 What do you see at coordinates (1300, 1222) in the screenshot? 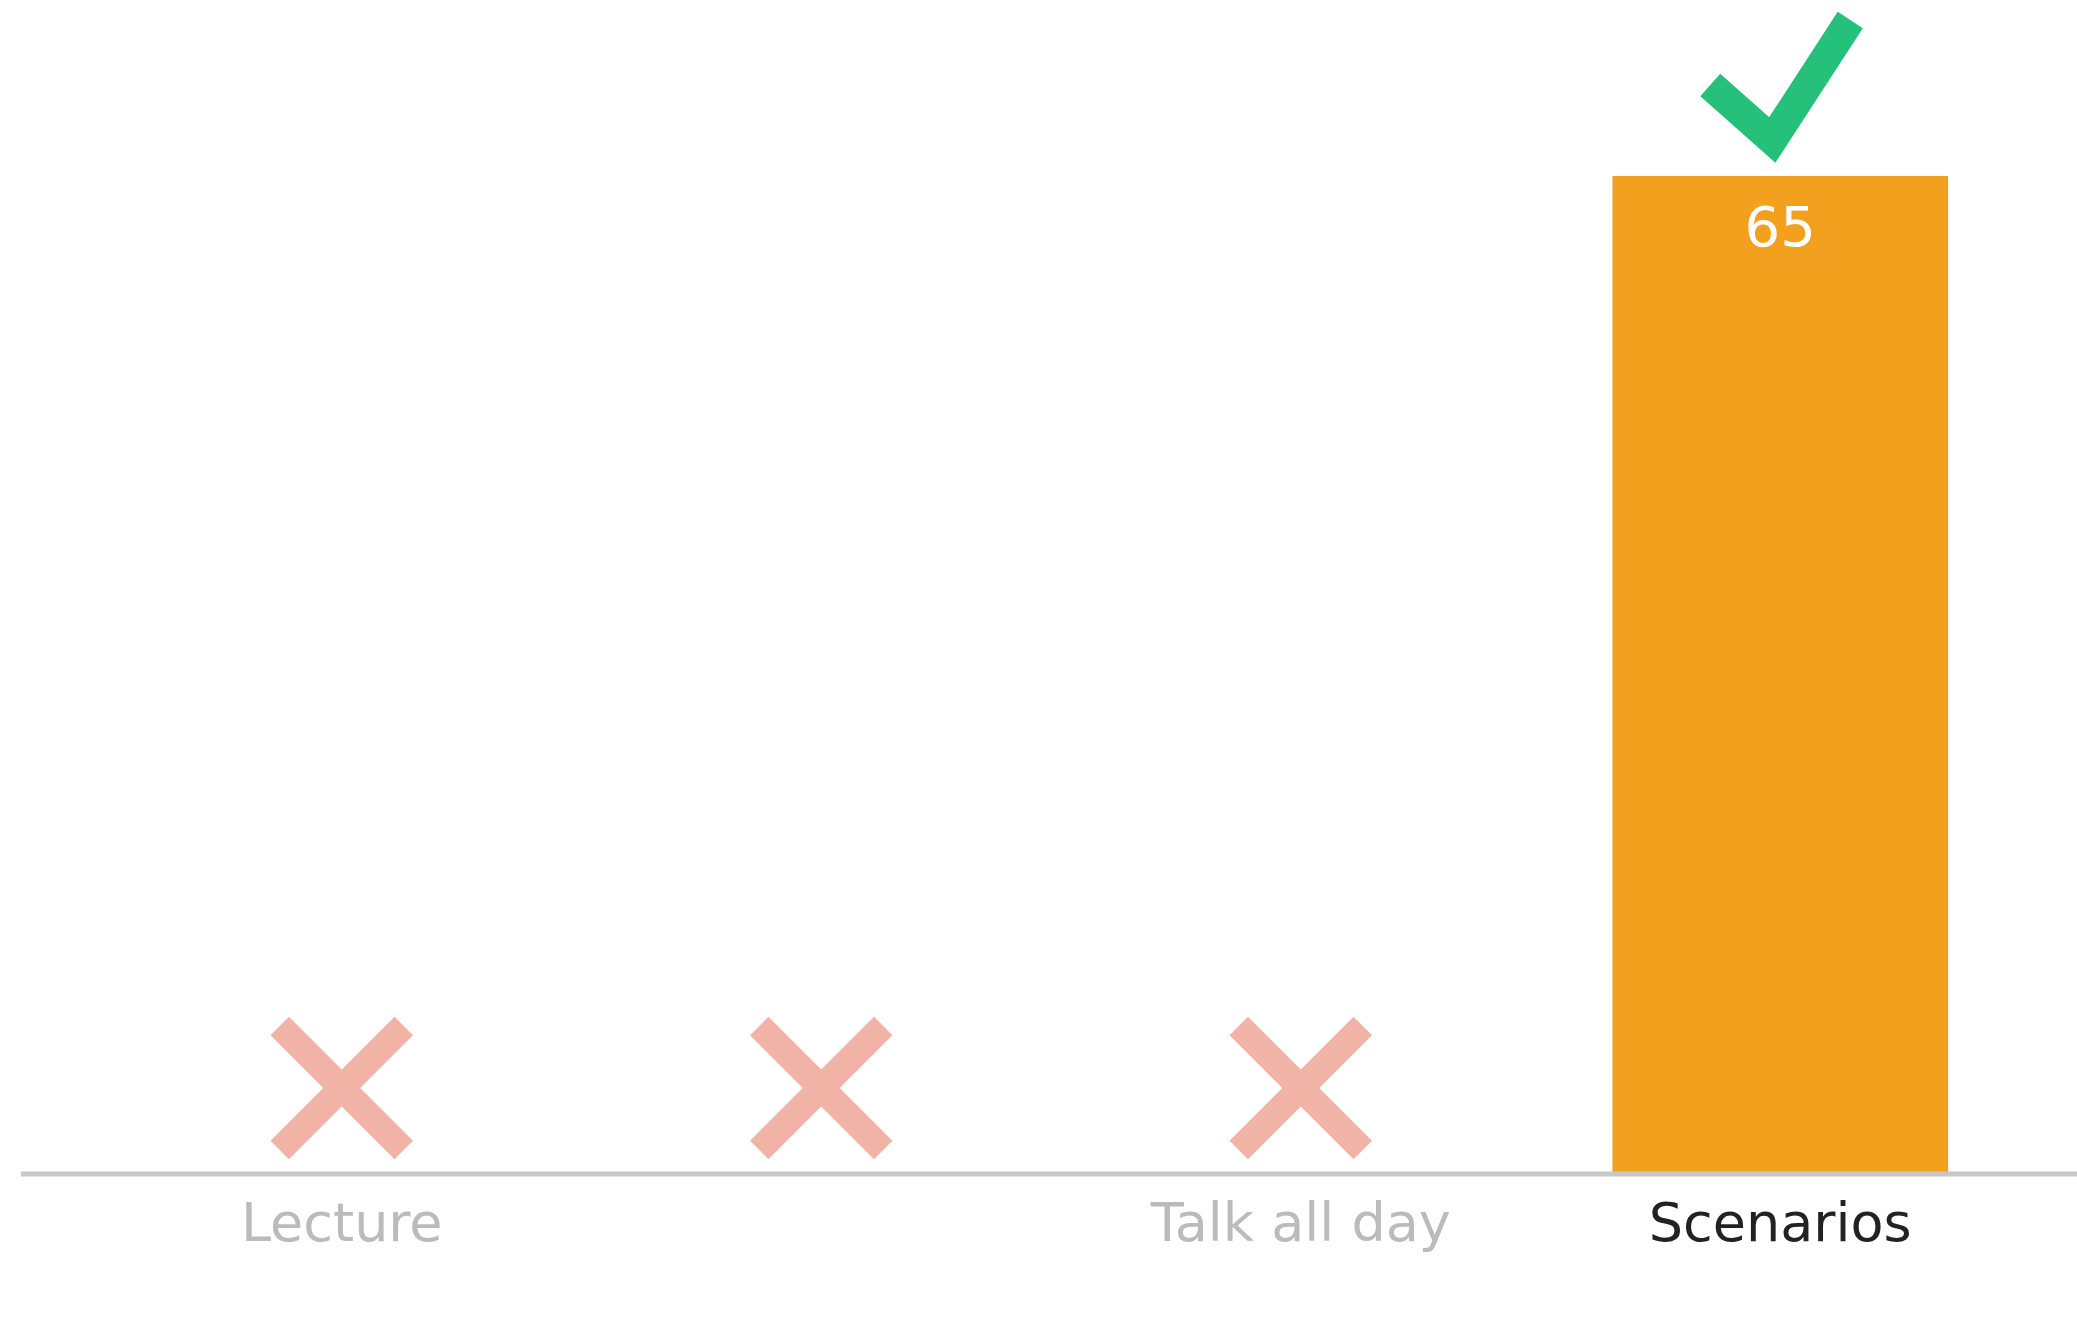
I see `x-tick-label: Talk all day` at bounding box center [1300, 1222].